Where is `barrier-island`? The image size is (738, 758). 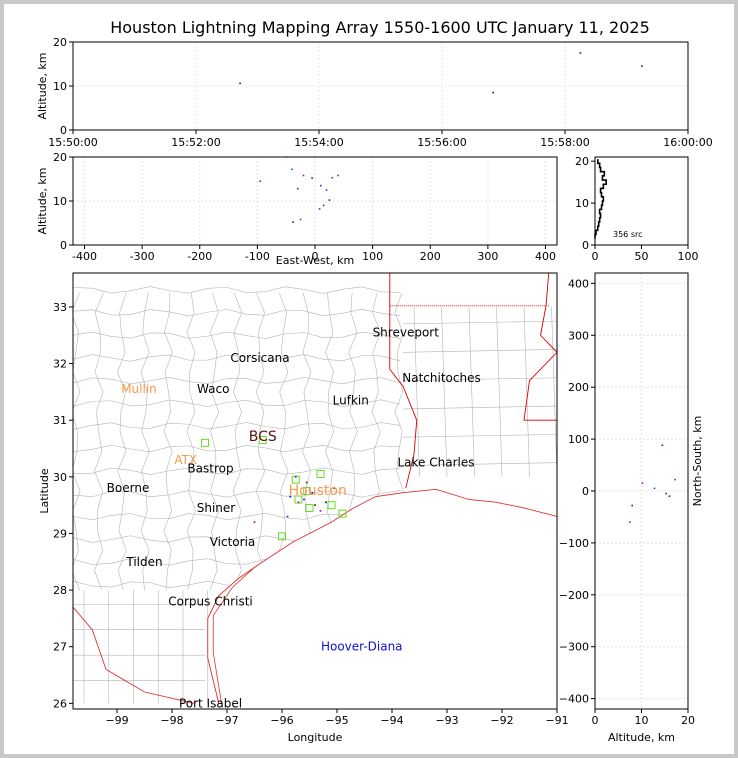
barrier-island is located at coordinates (233, 635).